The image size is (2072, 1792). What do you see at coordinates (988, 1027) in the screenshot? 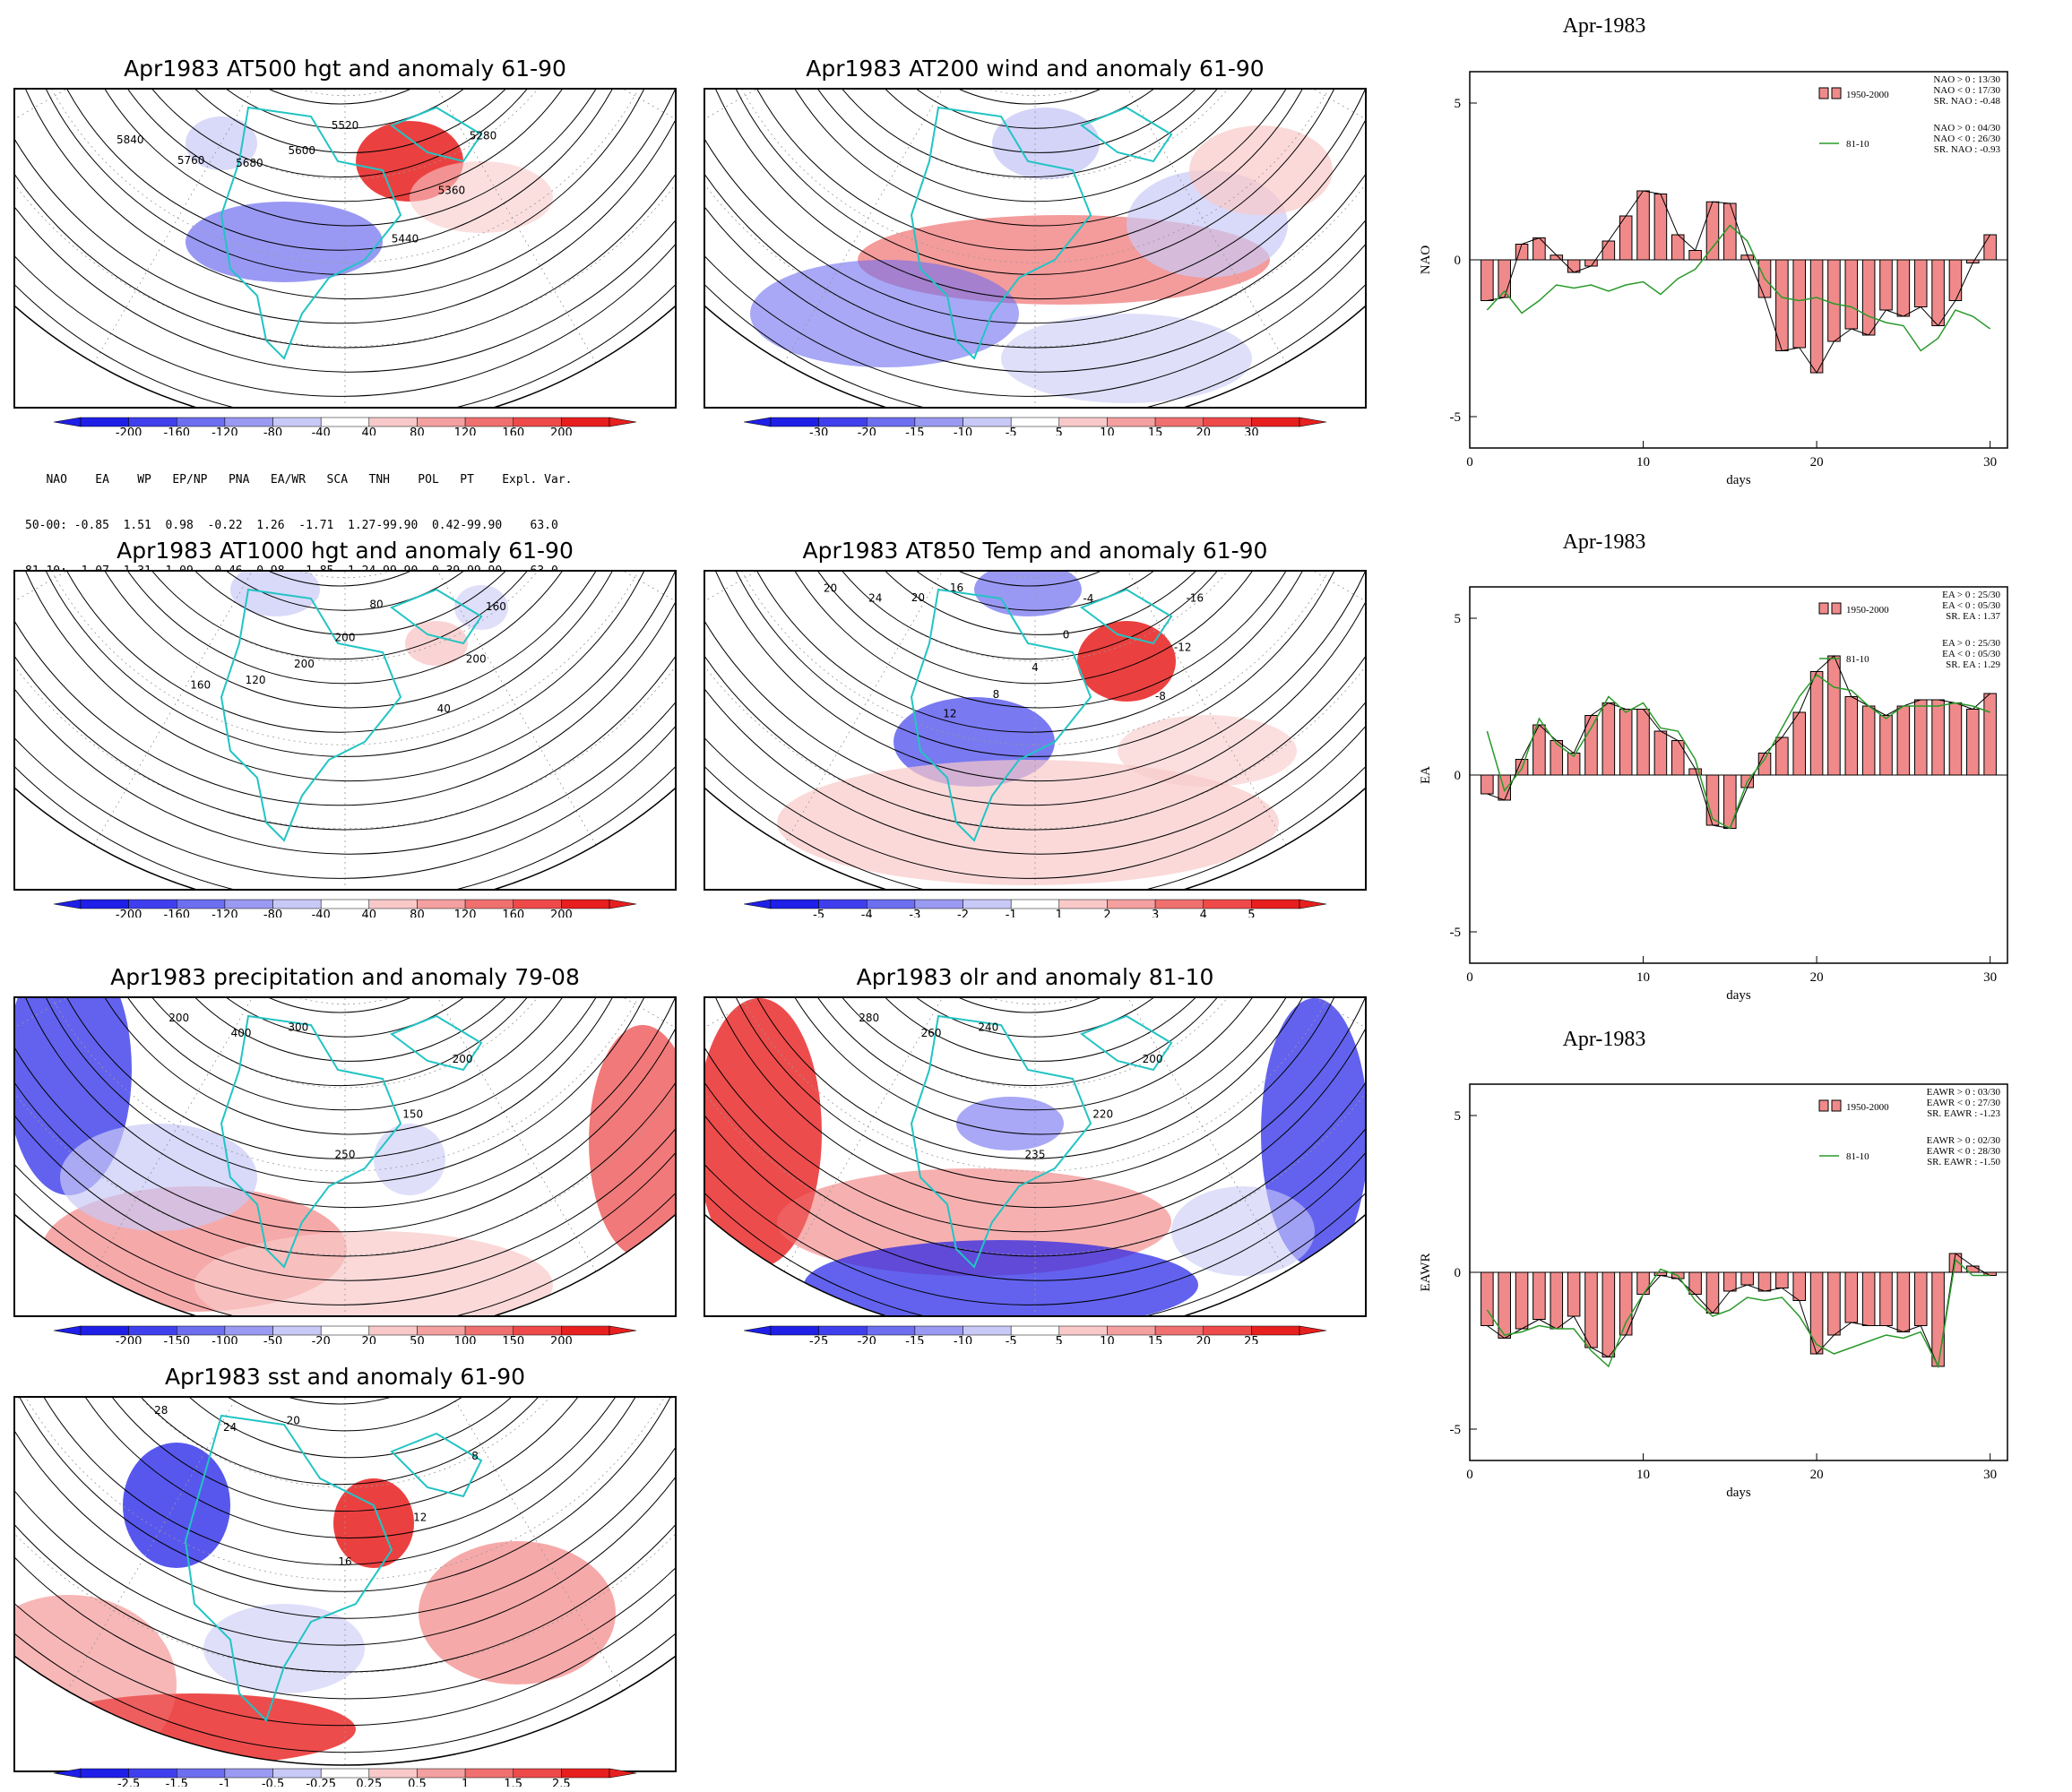
I see `contour-label: 240` at bounding box center [988, 1027].